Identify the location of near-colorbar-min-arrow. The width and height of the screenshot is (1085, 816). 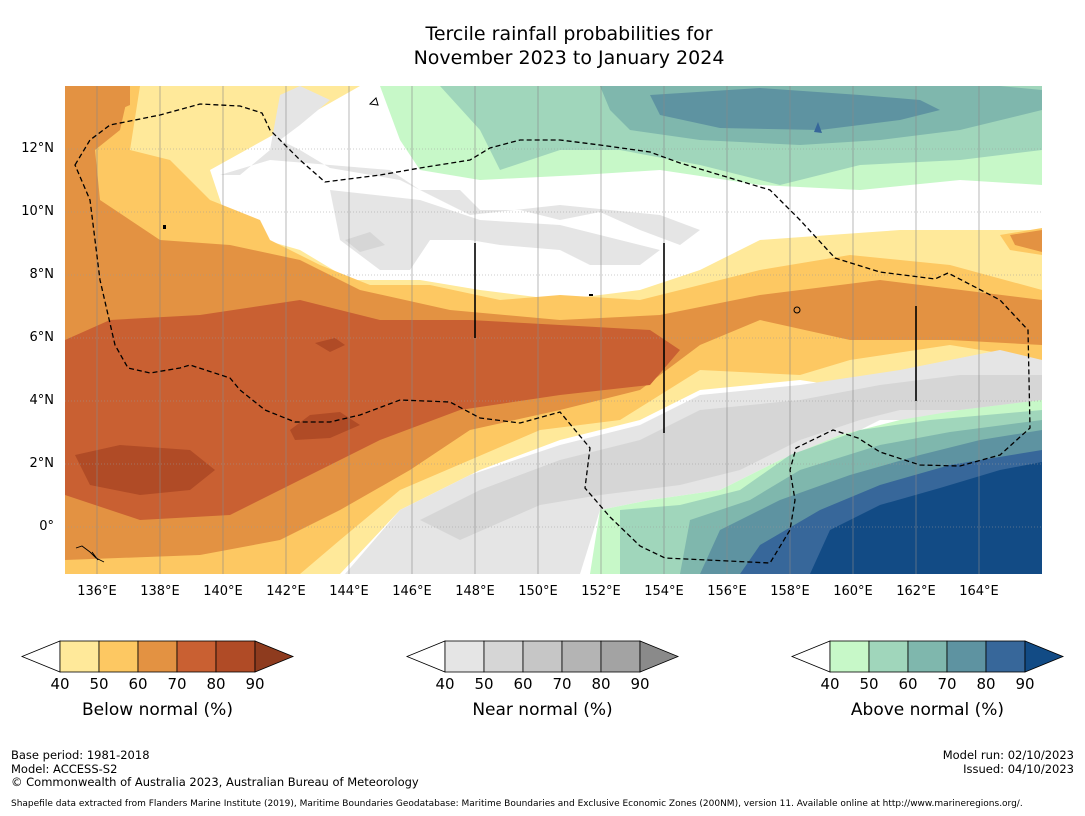
(425, 656).